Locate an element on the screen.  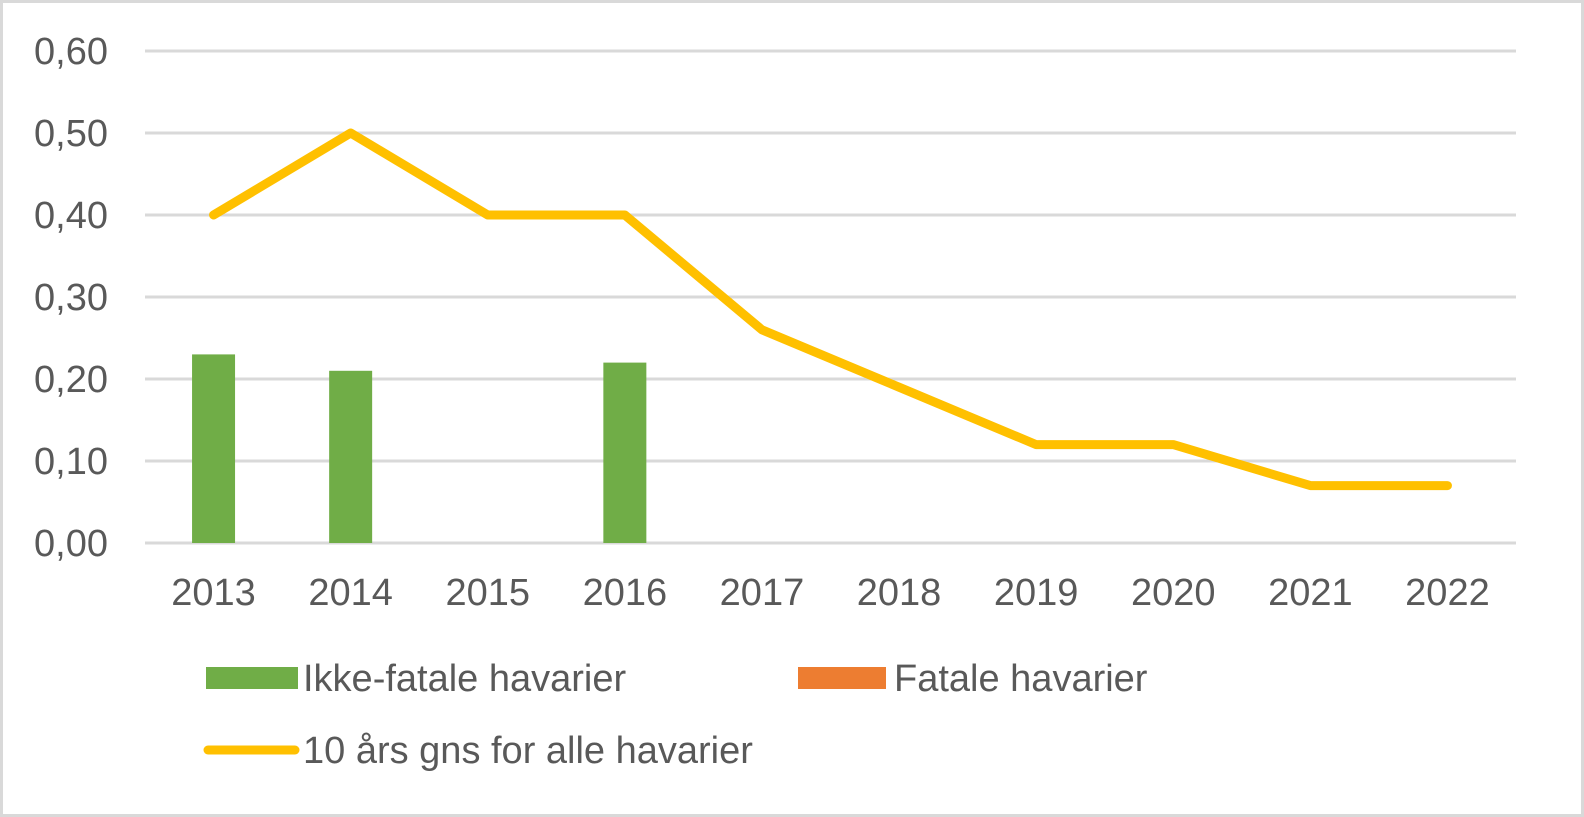
y-tick-label: 0,50 is located at coordinates (71, 134).